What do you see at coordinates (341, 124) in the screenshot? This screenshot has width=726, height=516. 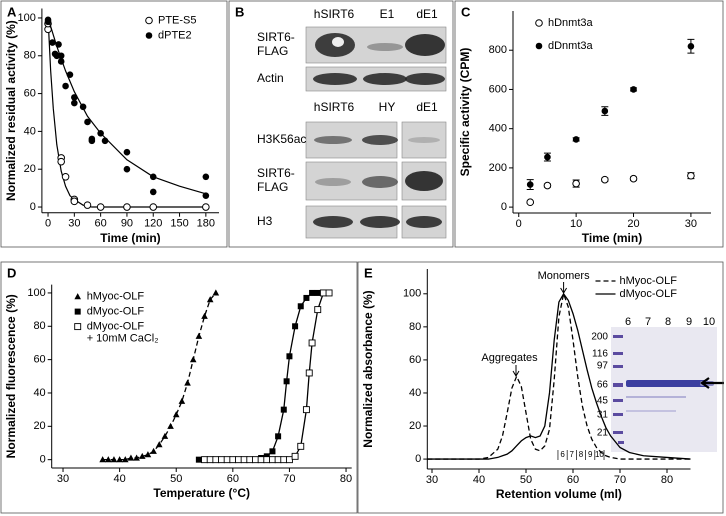 I see `panel-border` at bounding box center [341, 124].